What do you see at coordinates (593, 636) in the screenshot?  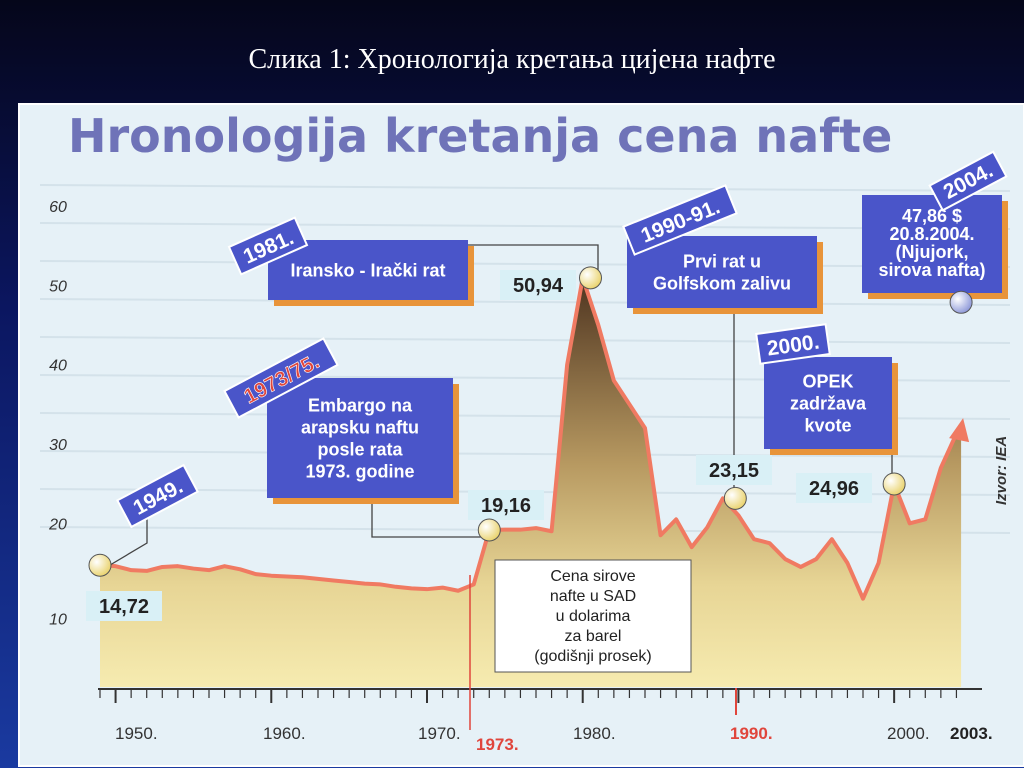 I see `legend-text: za barel` at bounding box center [593, 636].